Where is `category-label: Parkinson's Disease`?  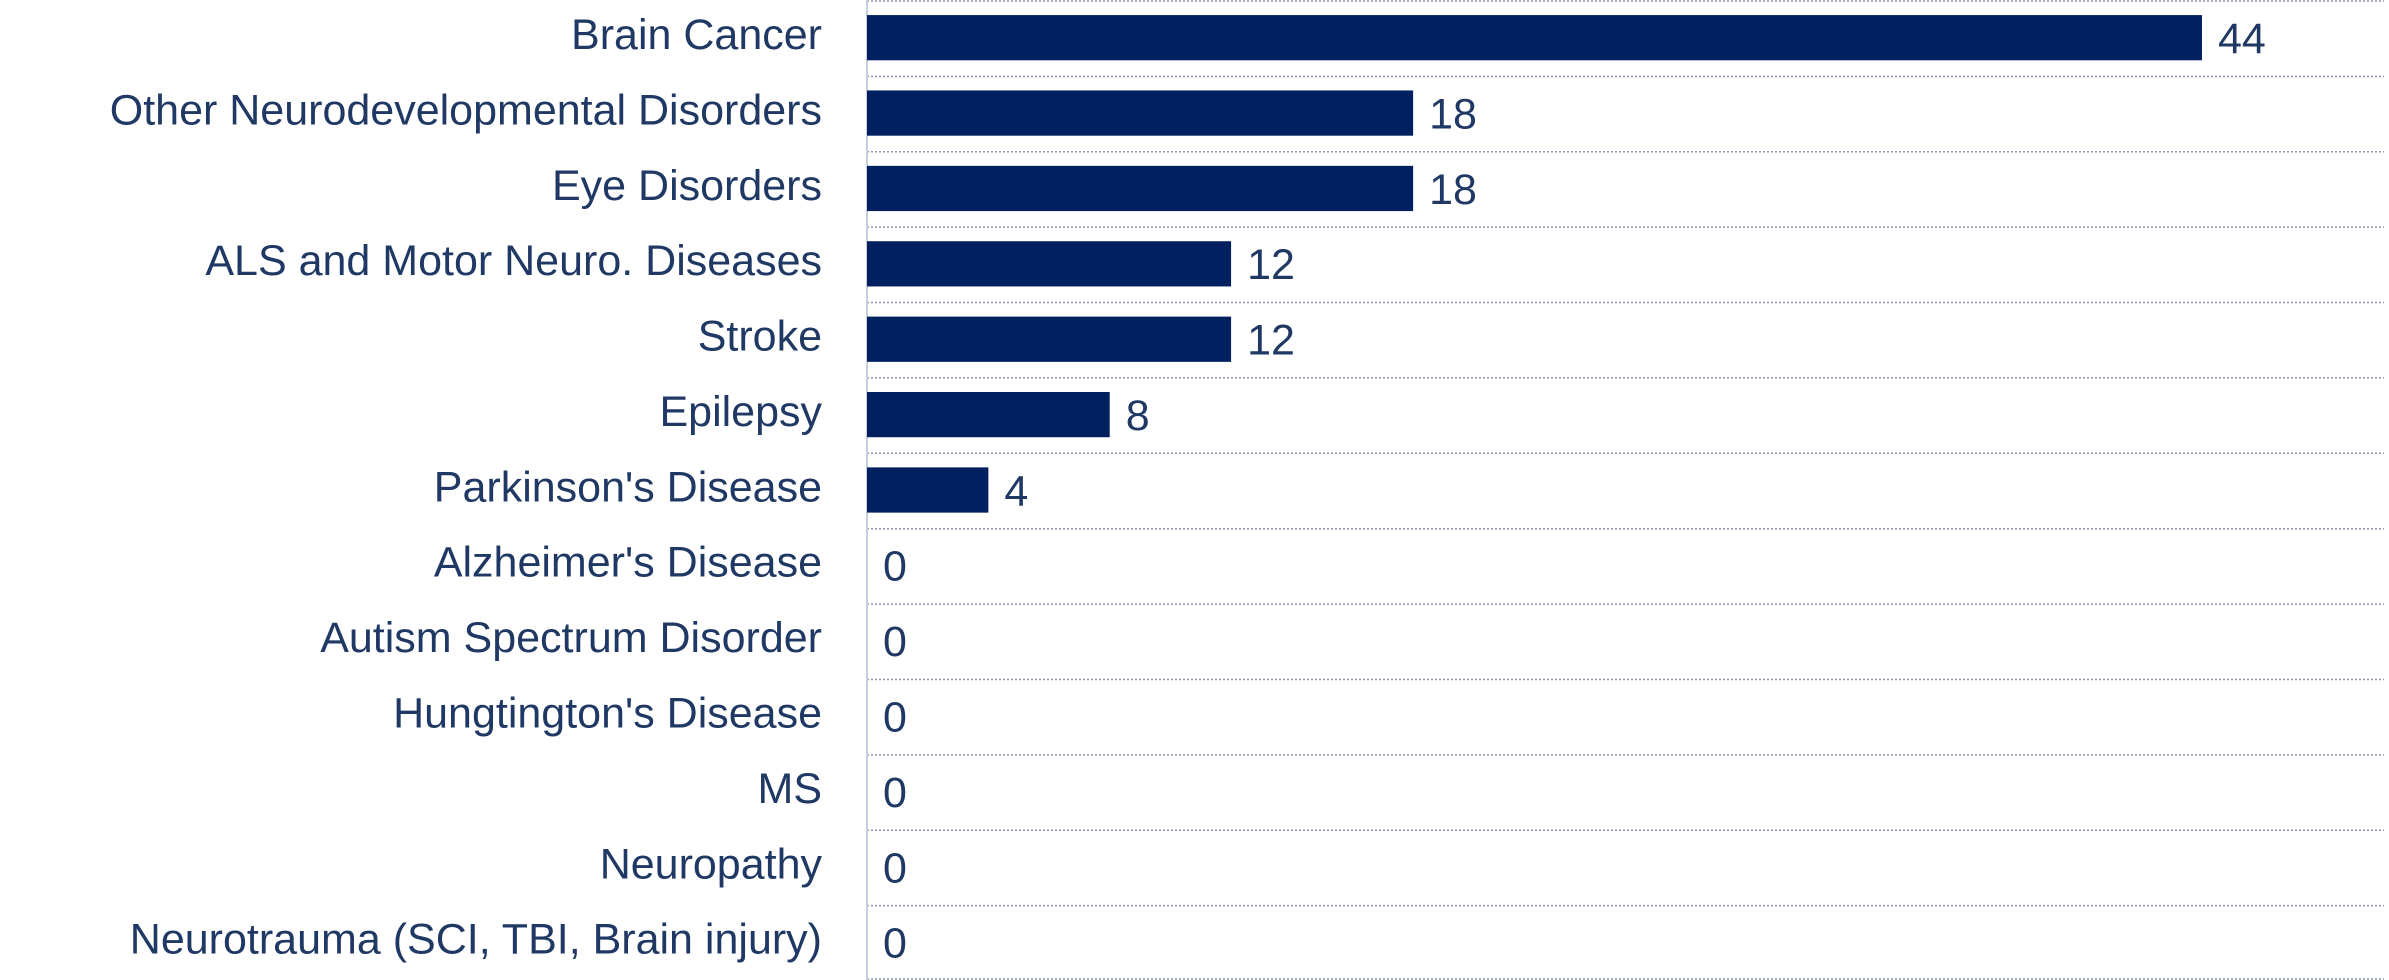 category-label: Parkinson's Disease is located at coordinates (628, 487).